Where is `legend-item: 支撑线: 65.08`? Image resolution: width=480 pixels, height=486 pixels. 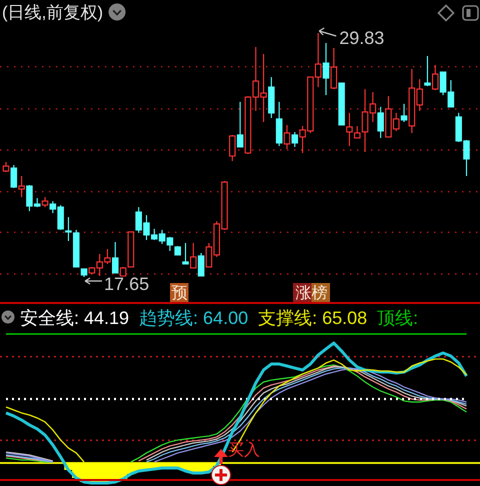
legend-item: 支撑线: 65.08 is located at coordinates (313, 318).